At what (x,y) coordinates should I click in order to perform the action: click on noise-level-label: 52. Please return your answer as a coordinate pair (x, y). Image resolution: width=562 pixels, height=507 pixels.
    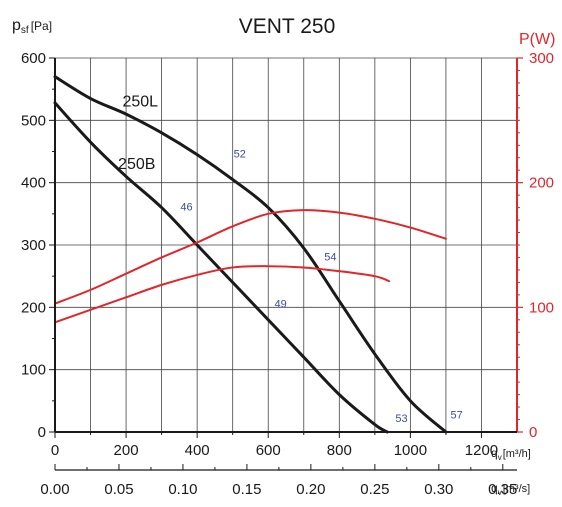
    Looking at the image, I should click on (240, 155).